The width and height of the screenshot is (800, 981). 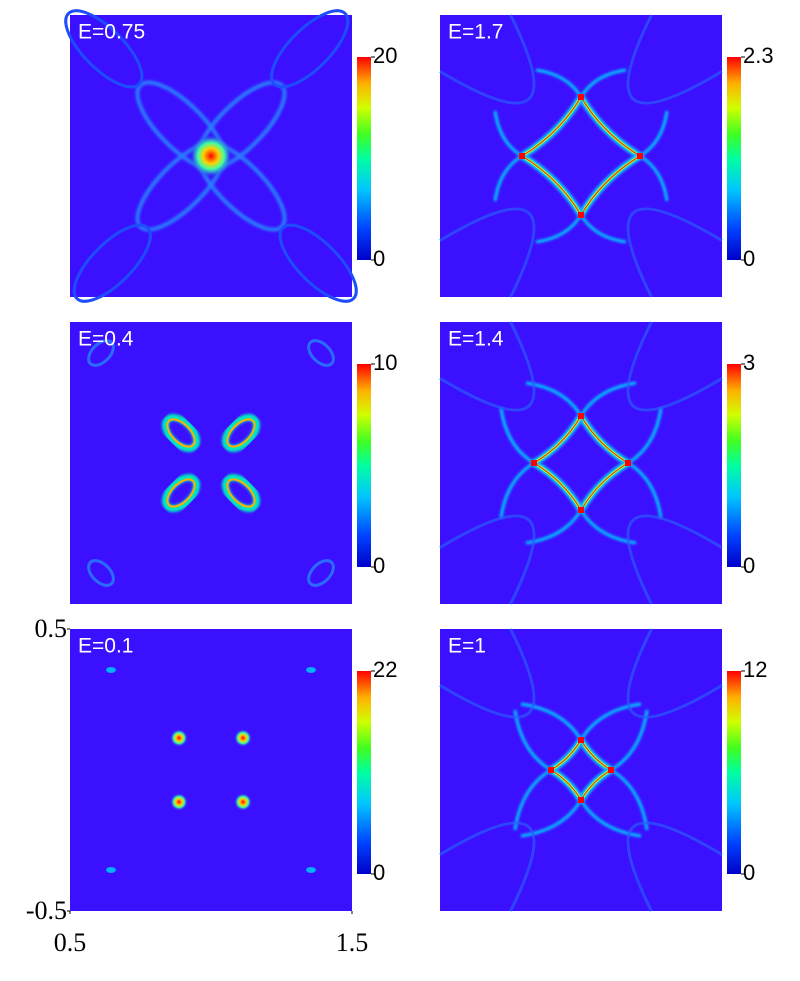 I want to click on panel: E=0.4, so click(x=211, y=463).